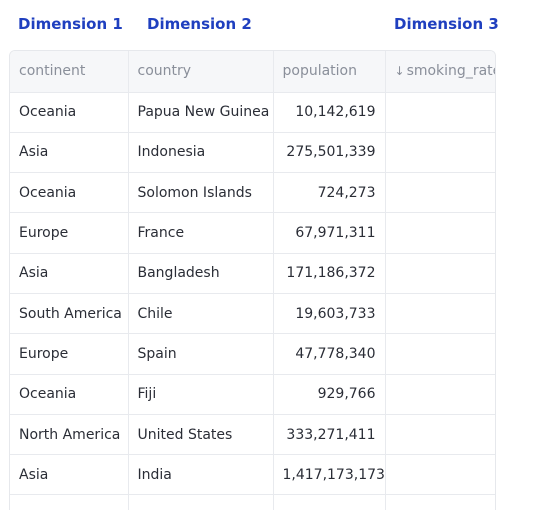 The image size is (538, 527). I want to click on sort-descending-icon: ↓, so click(399, 71).